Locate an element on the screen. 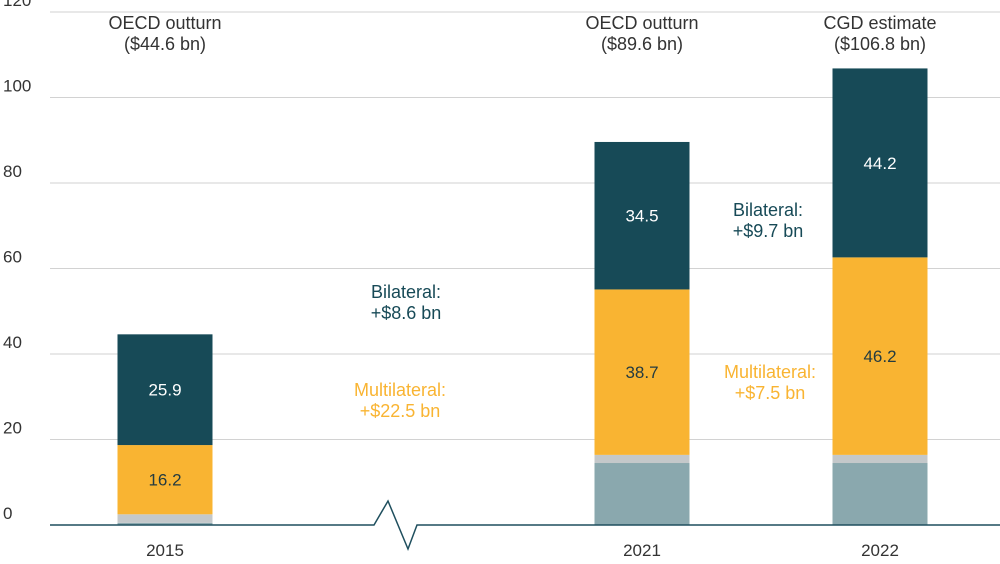  annotation-label: +$22.5 bn is located at coordinates (400, 411).